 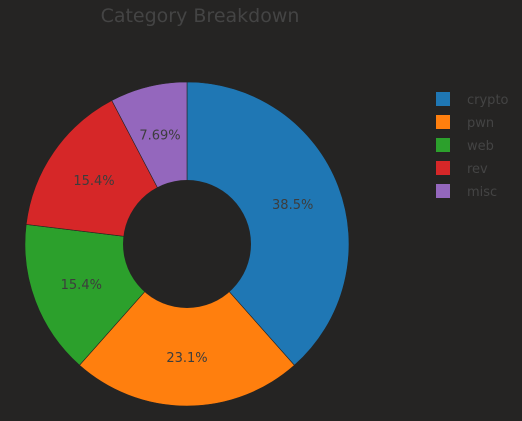 I want to click on legend-item-crypto: crypto, so click(x=472, y=100).